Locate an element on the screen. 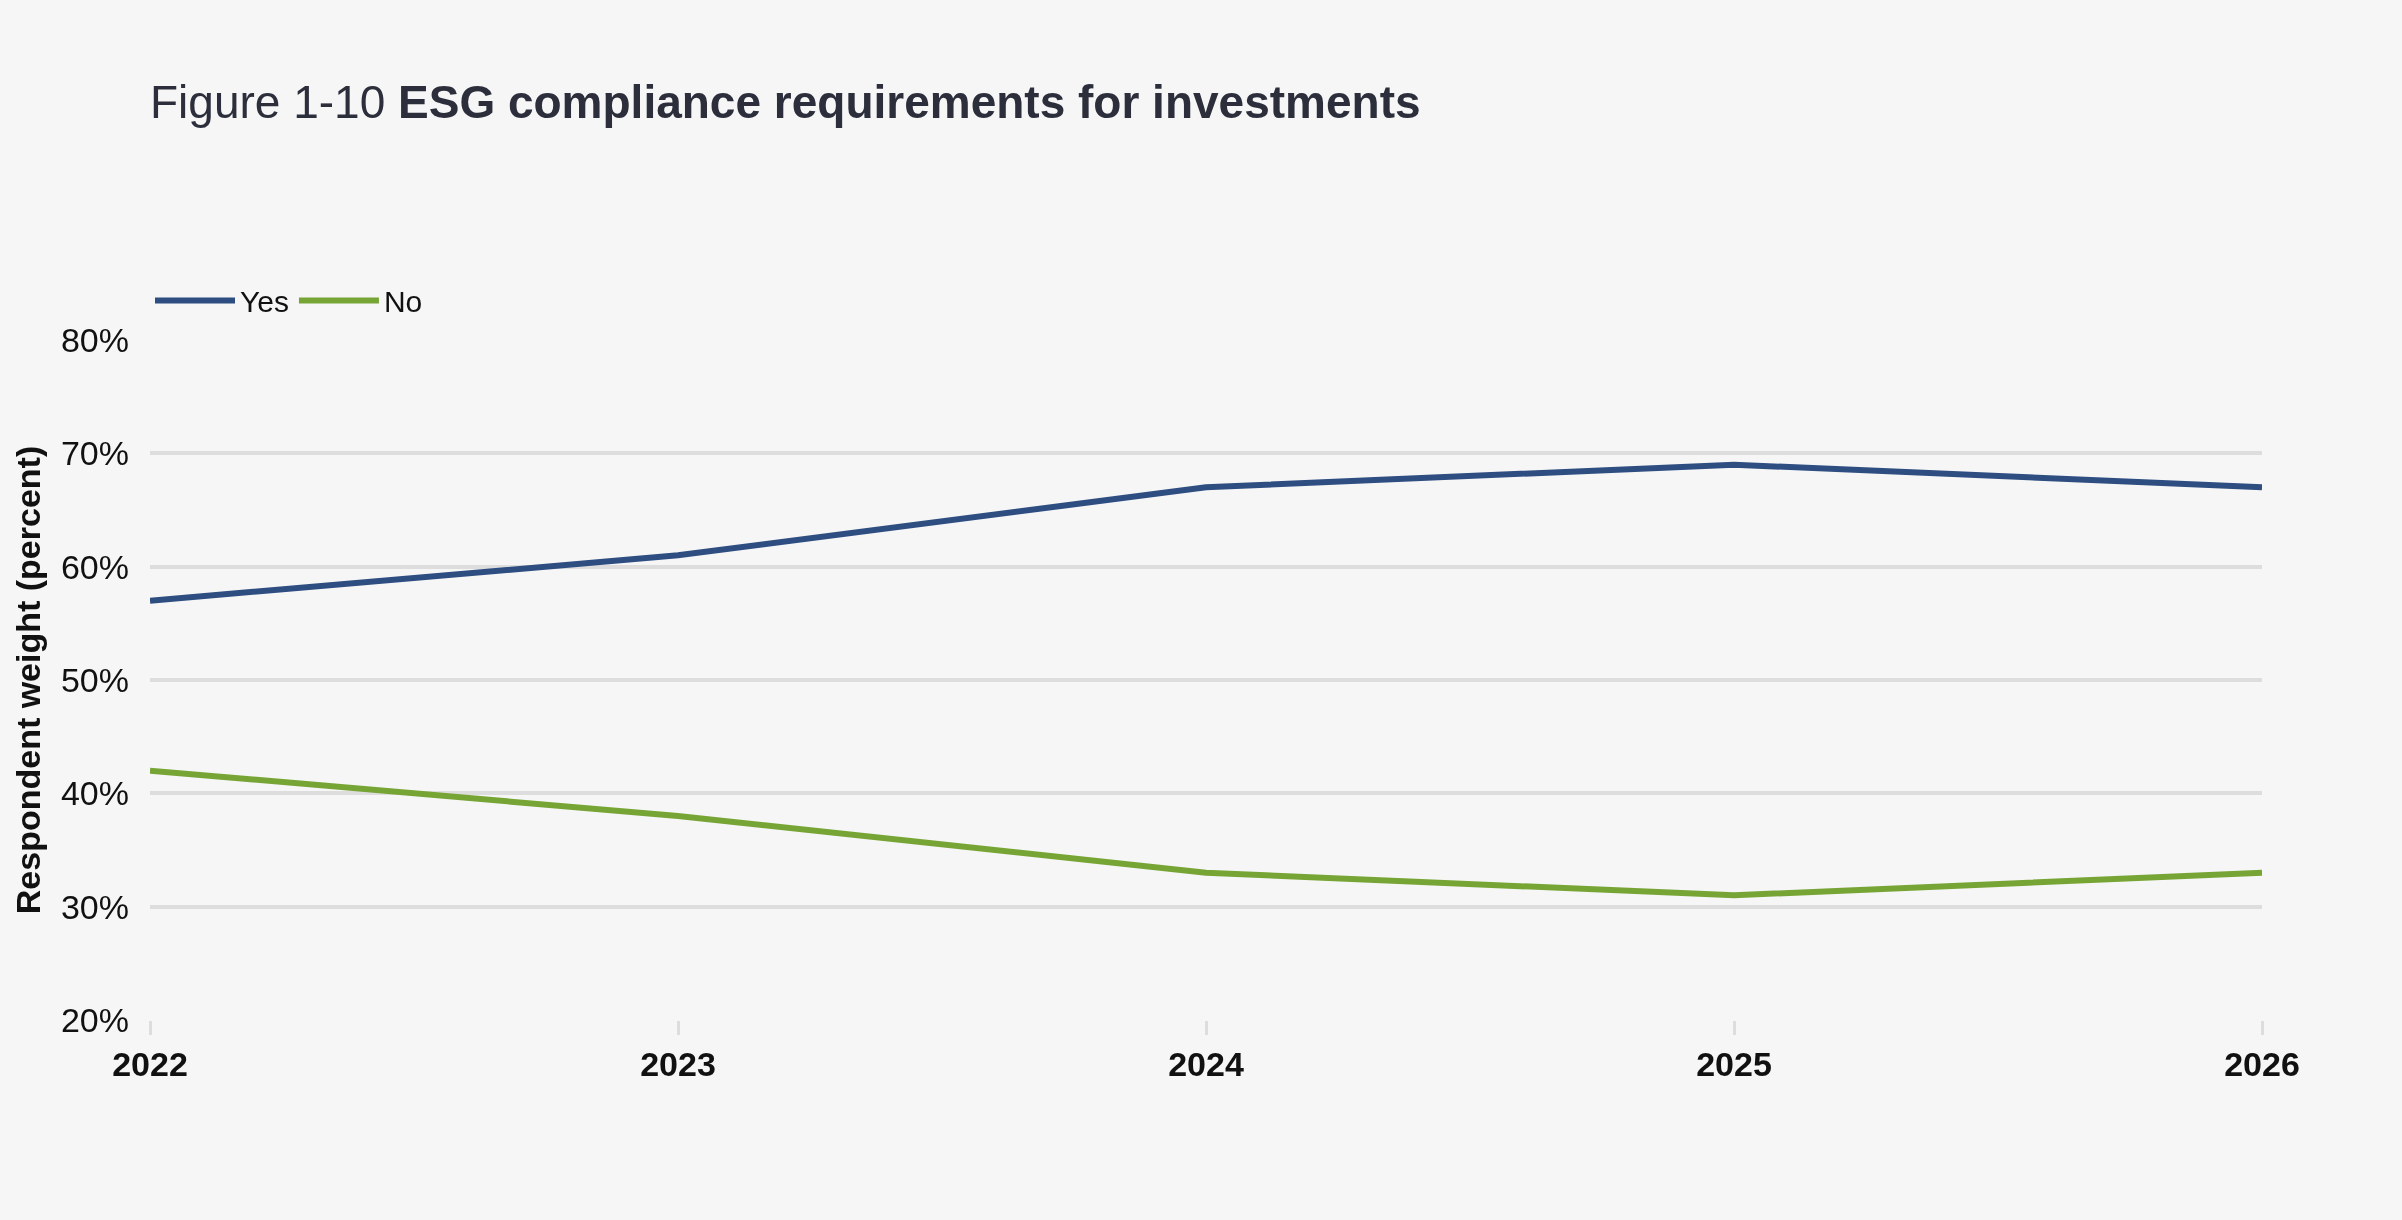 Image resolution: width=2402 pixels, height=1220 pixels. x-tick-label: 2026 is located at coordinates (2262, 1063).